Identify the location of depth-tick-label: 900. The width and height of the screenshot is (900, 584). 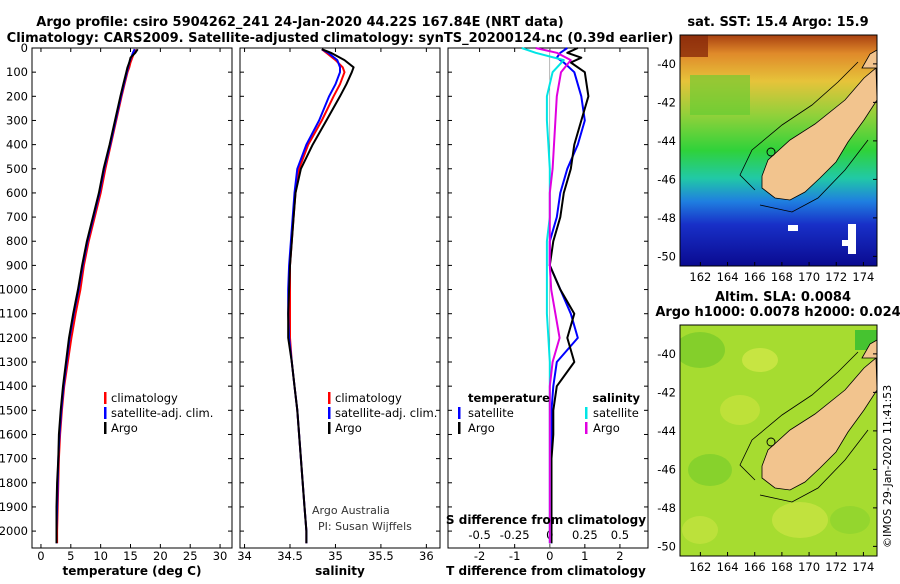
(17, 265).